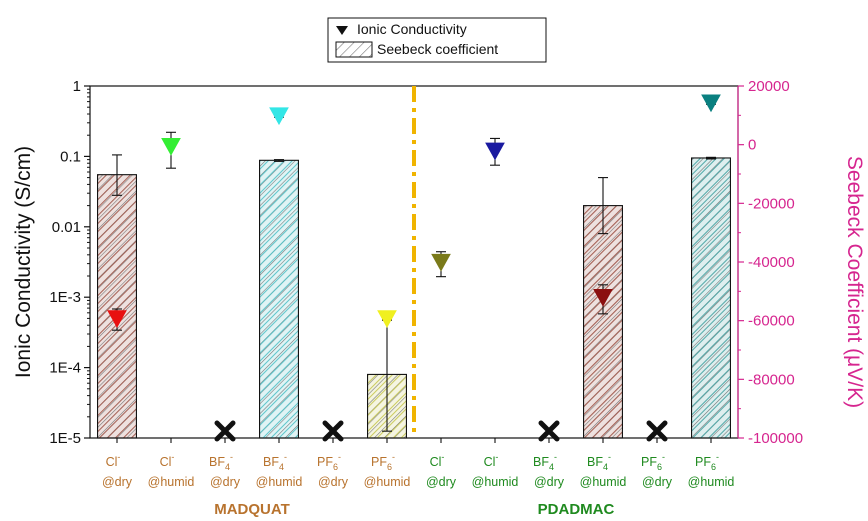 This screenshot has width=868, height=521. I want to click on right-axis-tick-label: -20000, so click(771, 203).